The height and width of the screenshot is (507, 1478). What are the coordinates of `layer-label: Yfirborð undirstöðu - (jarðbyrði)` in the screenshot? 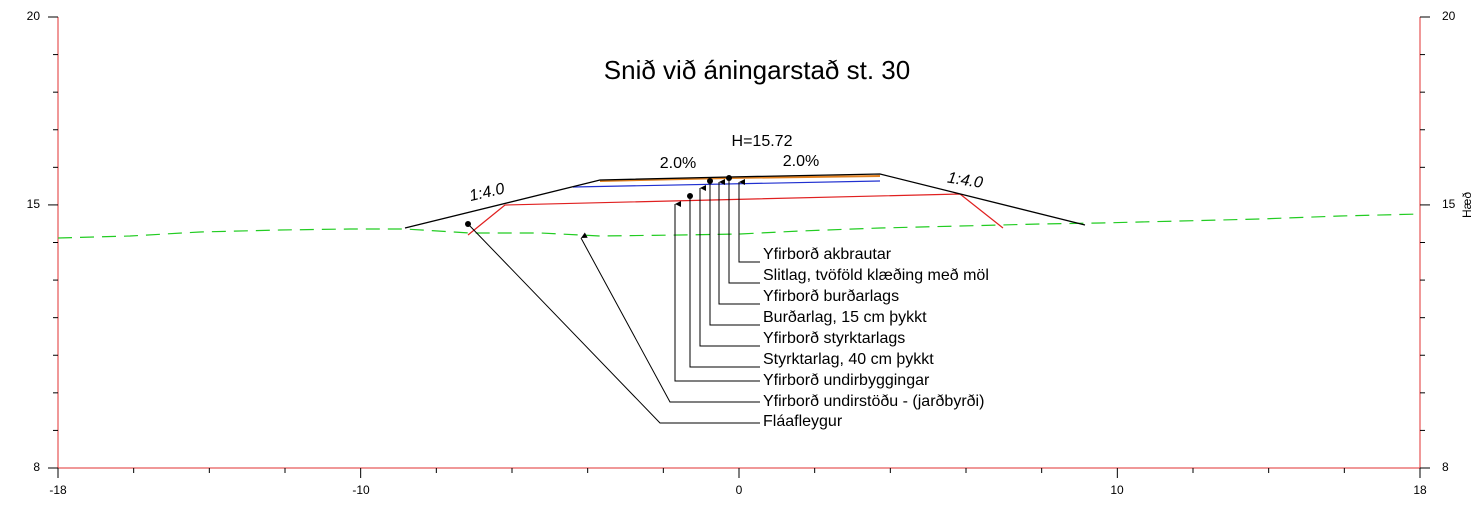 It's located at (873, 401).